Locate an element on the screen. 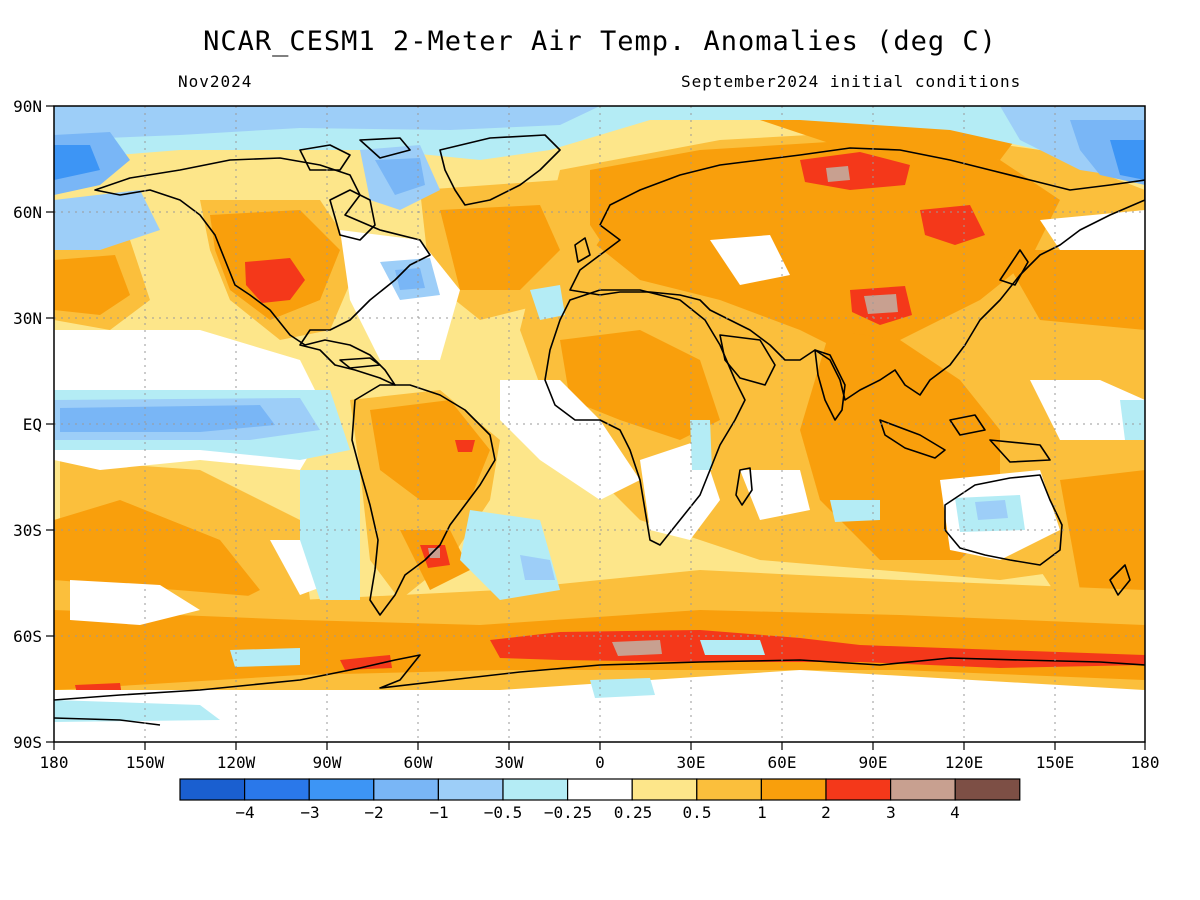 The image size is (1200, 900). colorbar-label: −1 is located at coordinates (438, 812).